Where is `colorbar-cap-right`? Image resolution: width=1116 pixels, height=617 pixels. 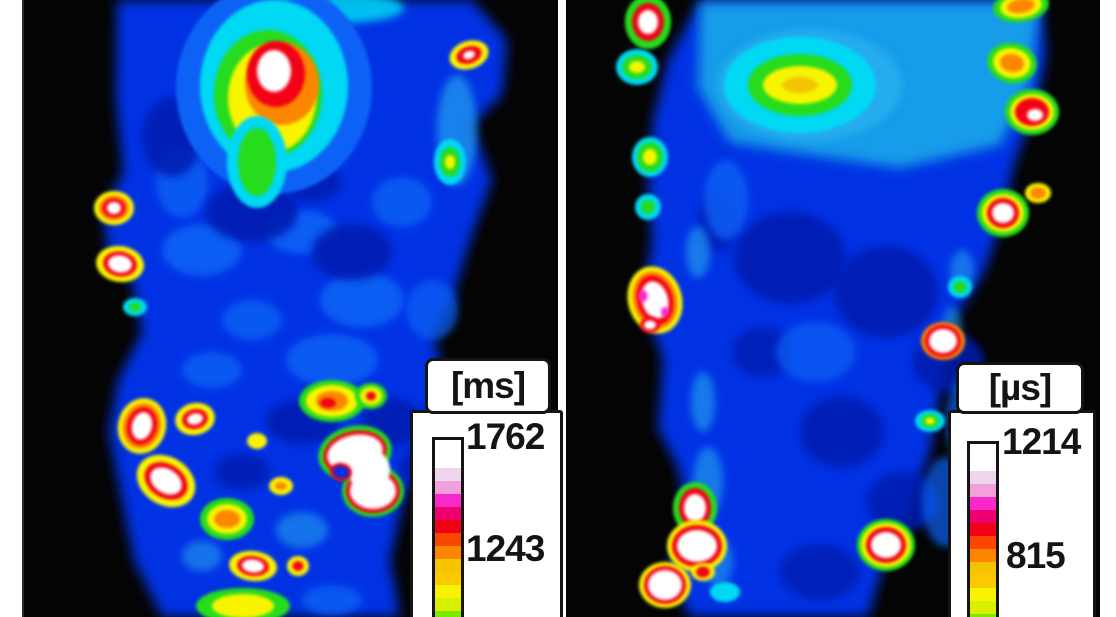
colorbar-cap-right is located at coordinates (983, 457).